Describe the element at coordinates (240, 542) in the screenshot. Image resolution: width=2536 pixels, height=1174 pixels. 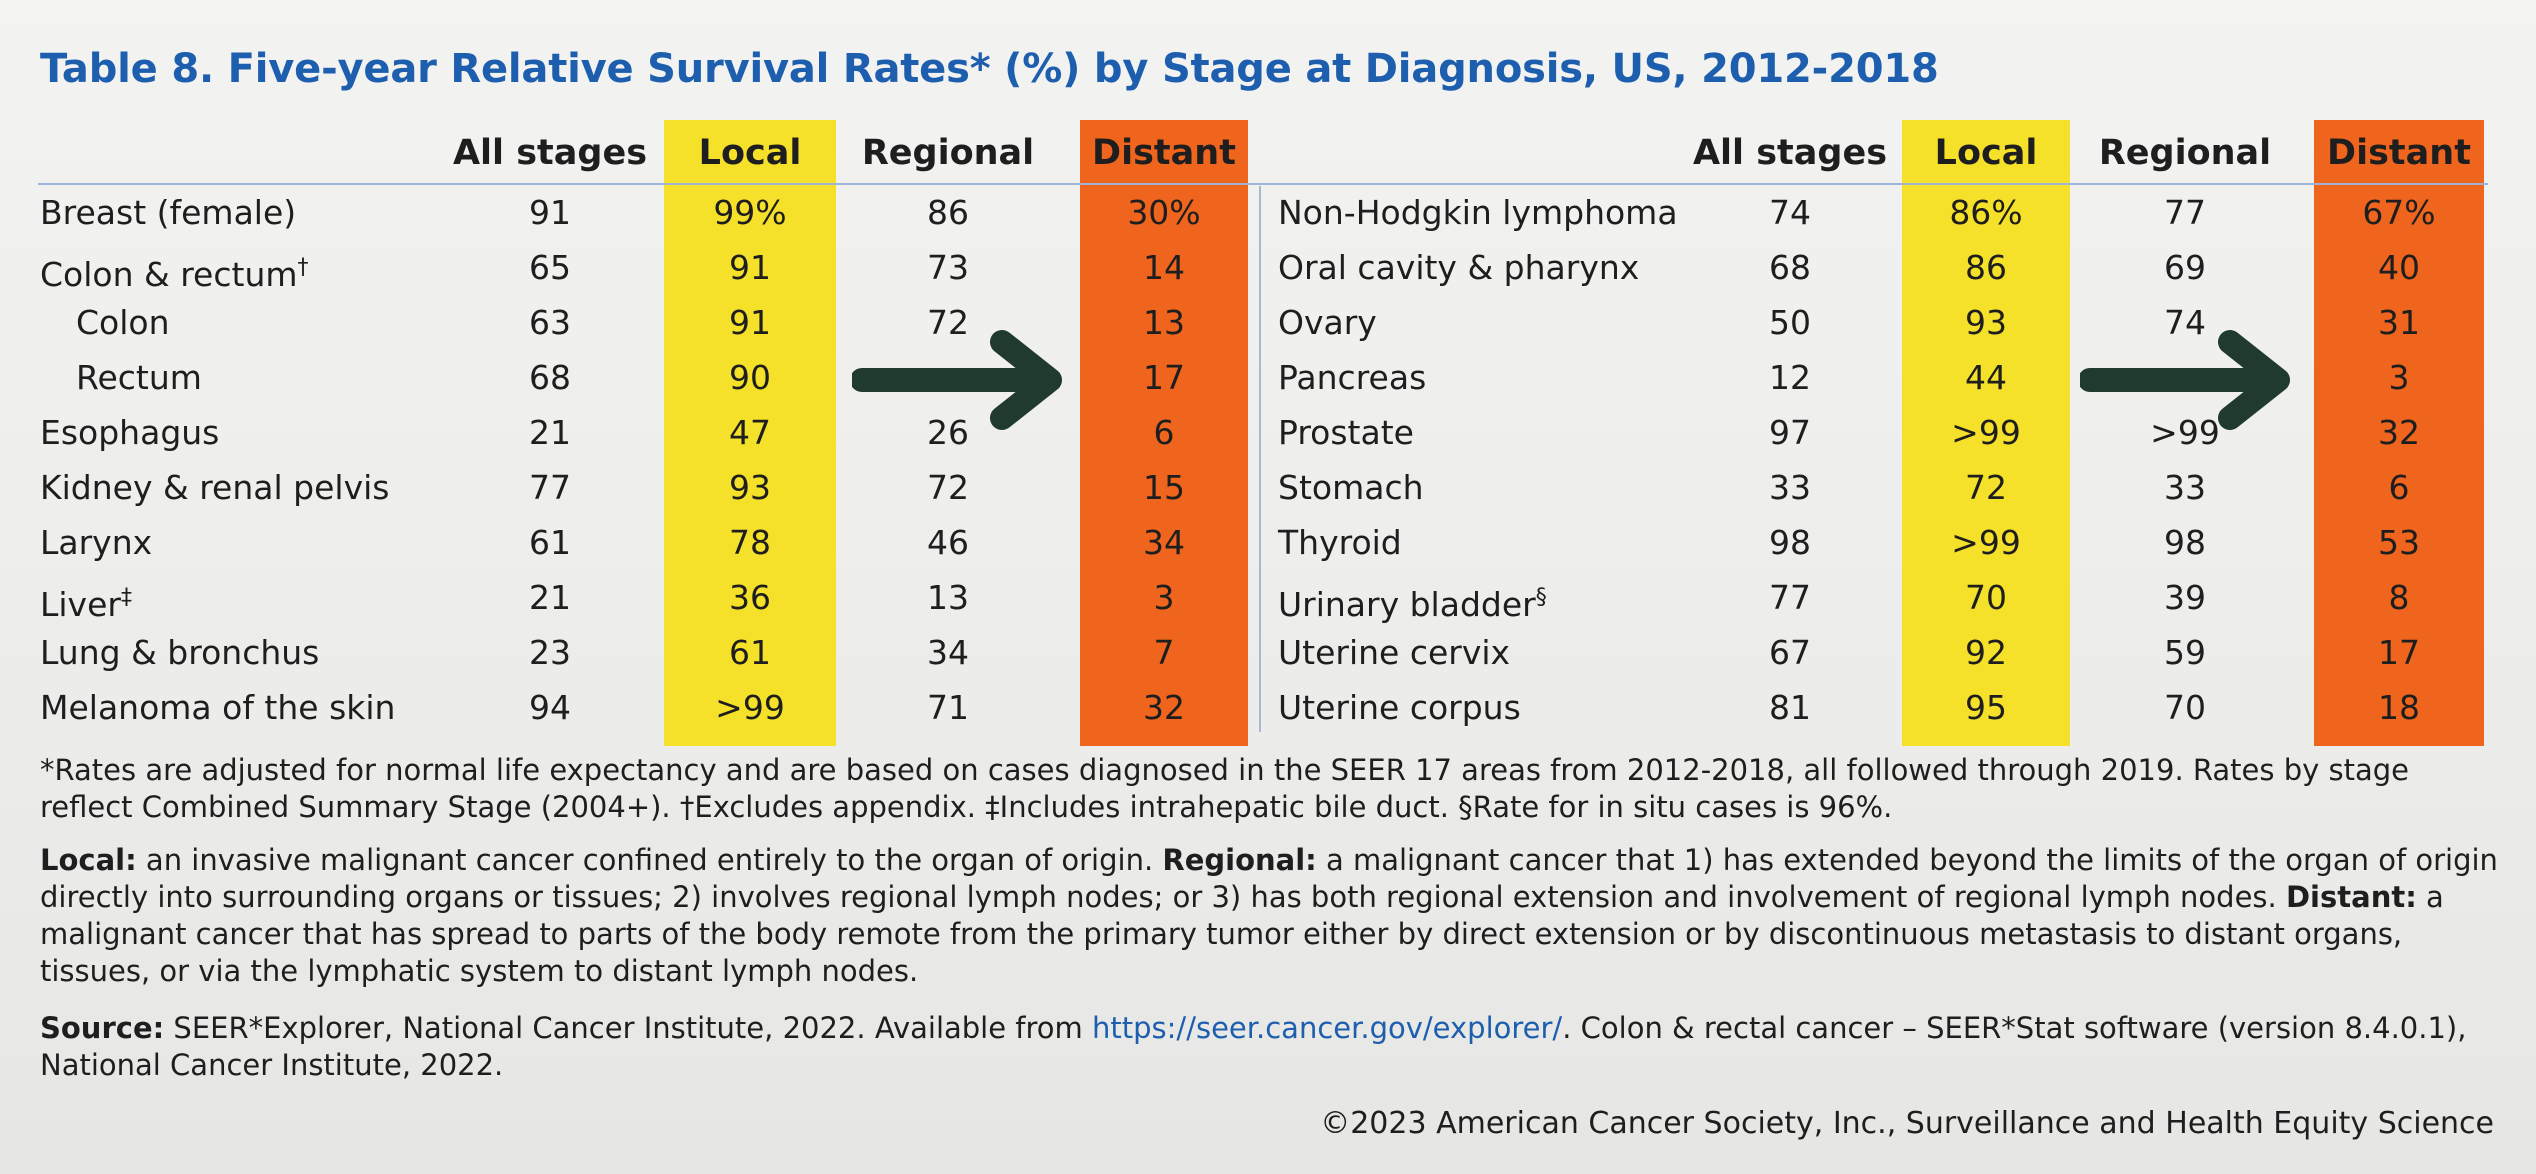
I see `row-label: Larynx` at that location.